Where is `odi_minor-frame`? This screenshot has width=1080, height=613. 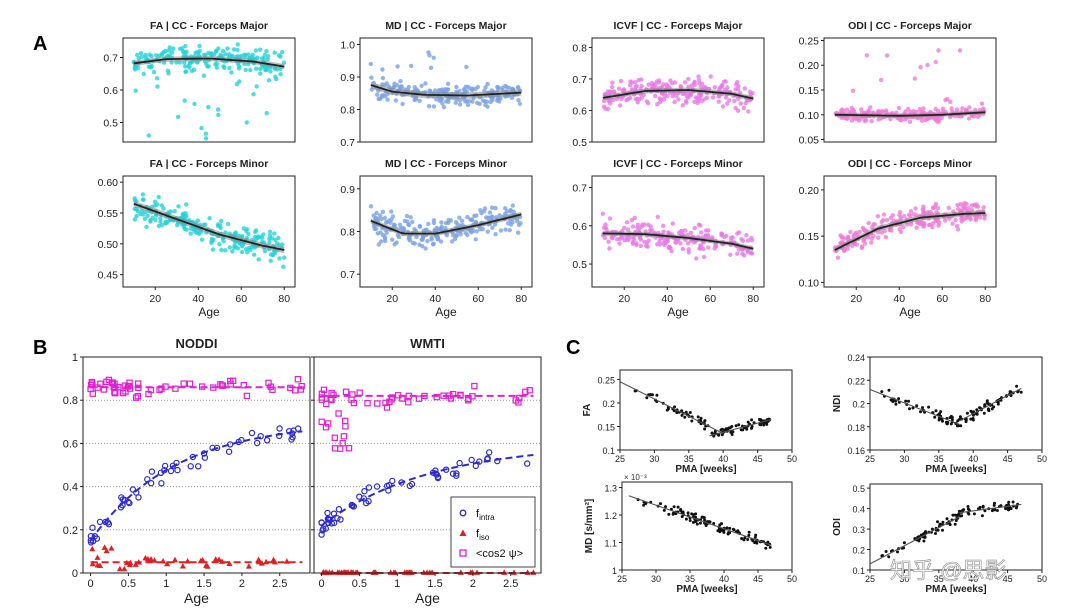
odi_minor-frame is located at coordinates (910, 231).